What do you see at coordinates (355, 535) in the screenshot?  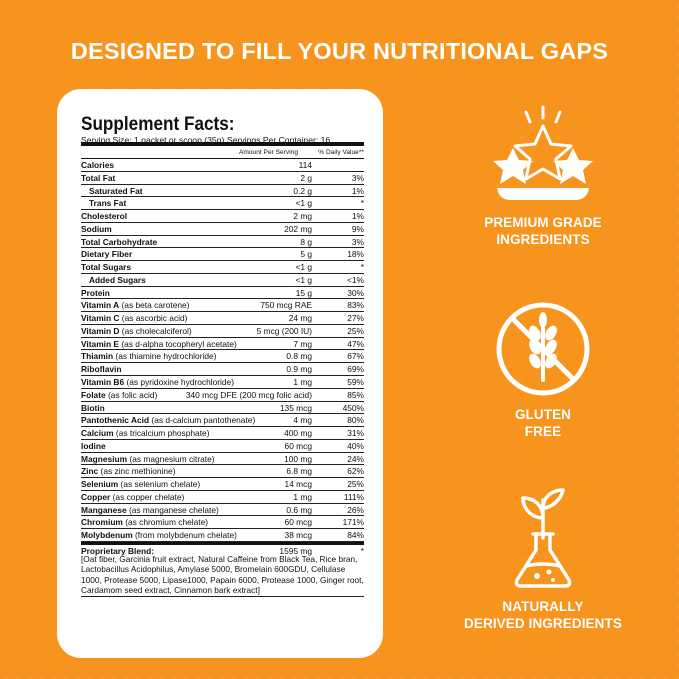 I see `nutrient-daily-value: 84%` at bounding box center [355, 535].